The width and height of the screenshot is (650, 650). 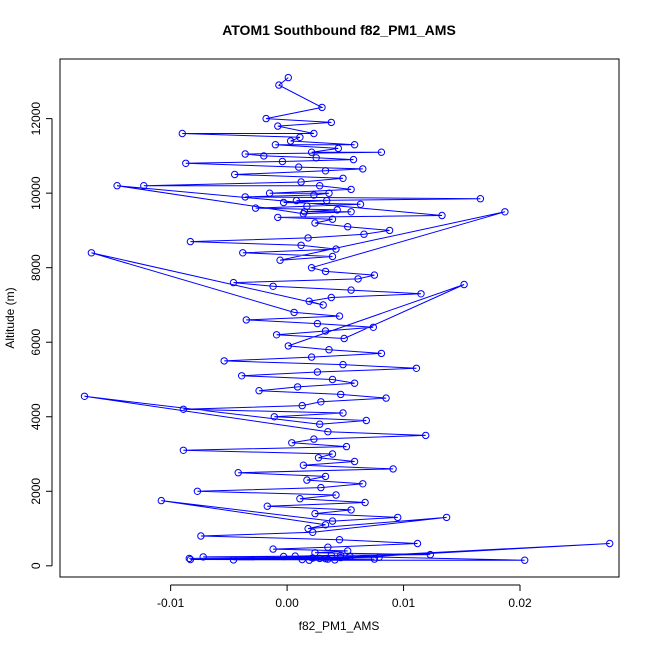 What do you see at coordinates (287, 603) in the screenshot?
I see `x-tick-label: 0.00` at bounding box center [287, 603].